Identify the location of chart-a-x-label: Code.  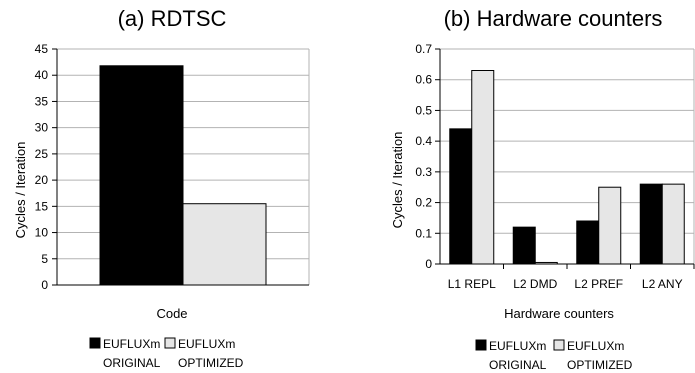
(171, 313).